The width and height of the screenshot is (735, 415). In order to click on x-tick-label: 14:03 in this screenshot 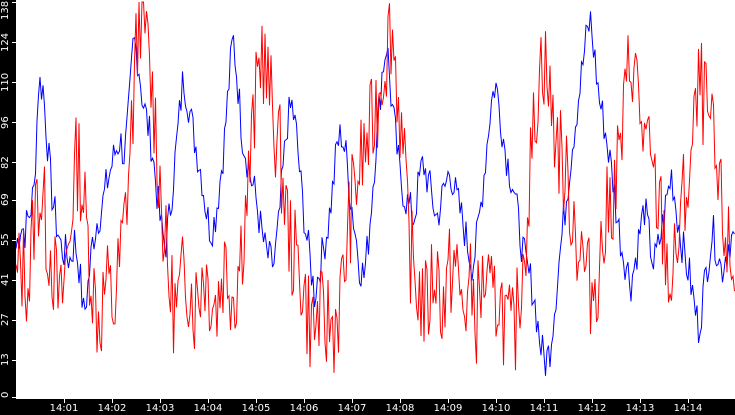, I will do `click(160, 408)`.